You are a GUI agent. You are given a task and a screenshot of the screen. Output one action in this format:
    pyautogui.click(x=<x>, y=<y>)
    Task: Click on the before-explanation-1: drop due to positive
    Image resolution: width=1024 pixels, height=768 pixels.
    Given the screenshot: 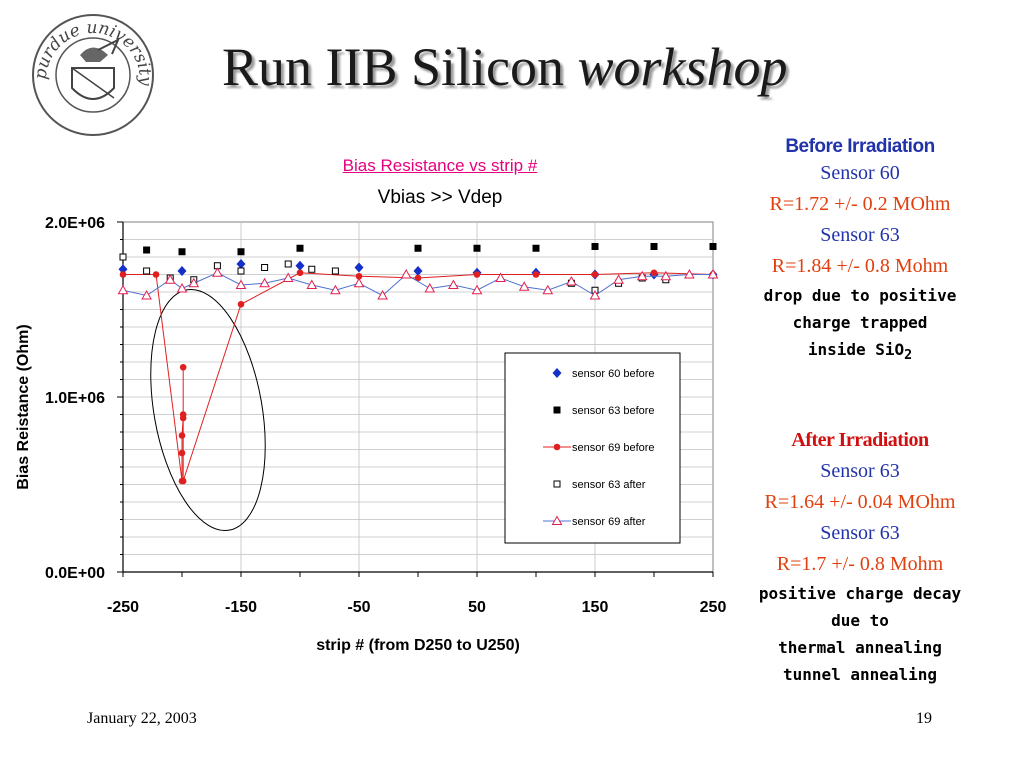 What is the action you would take?
    pyautogui.click(x=860, y=295)
    